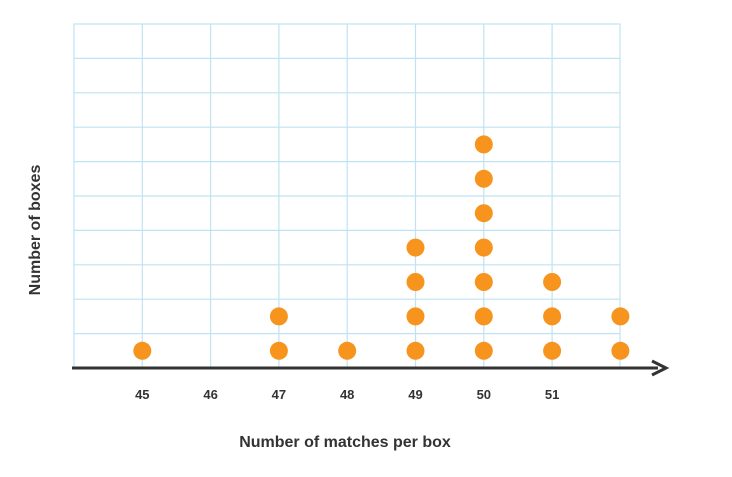  Describe the element at coordinates (552, 394) in the screenshot. I see `x-tick-label: 51` at that location.